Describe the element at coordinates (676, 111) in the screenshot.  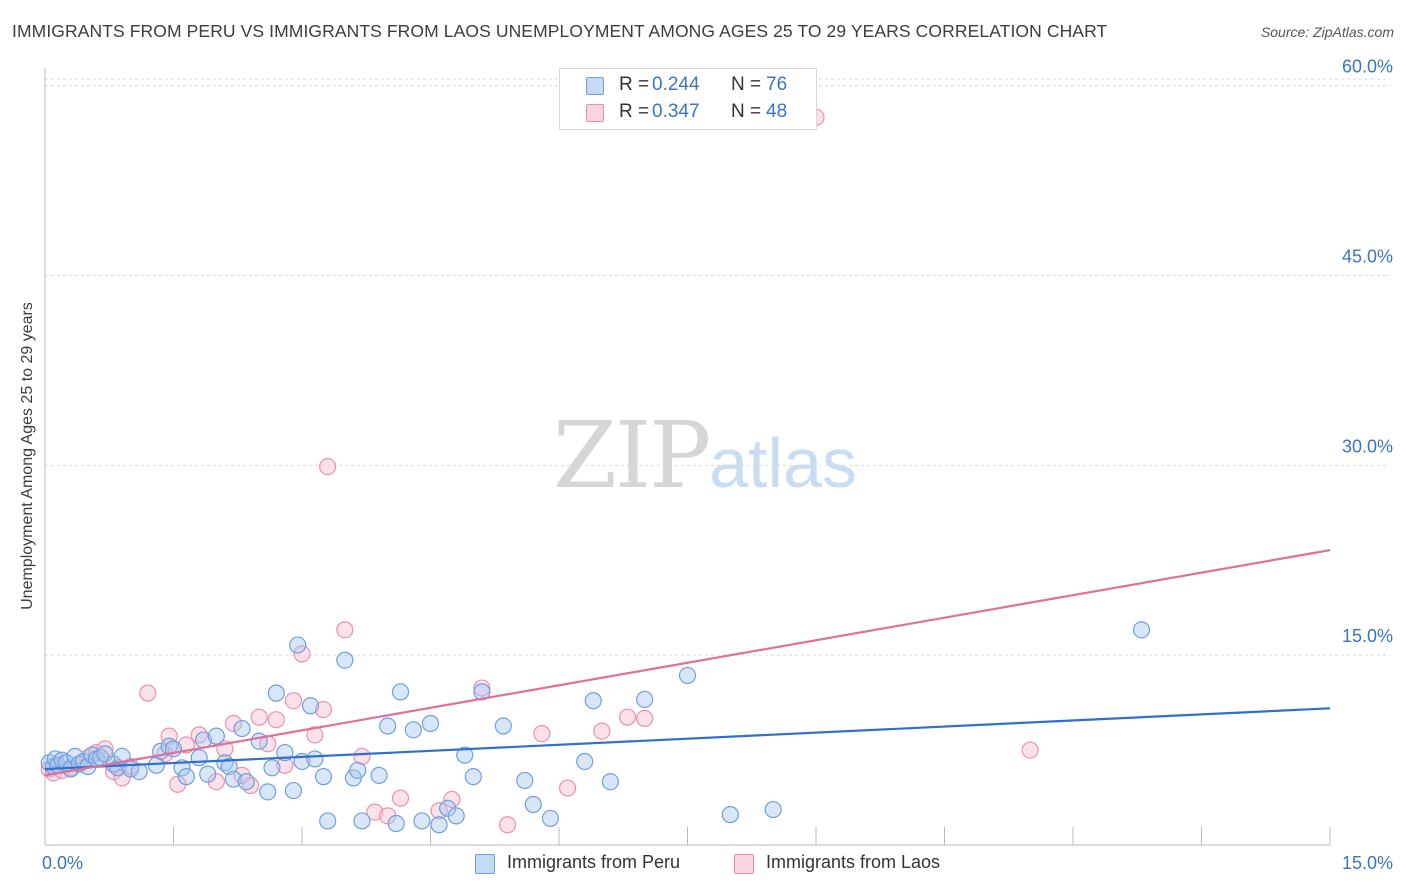
I see `legend-r-value-laos: 0.347` at that location.